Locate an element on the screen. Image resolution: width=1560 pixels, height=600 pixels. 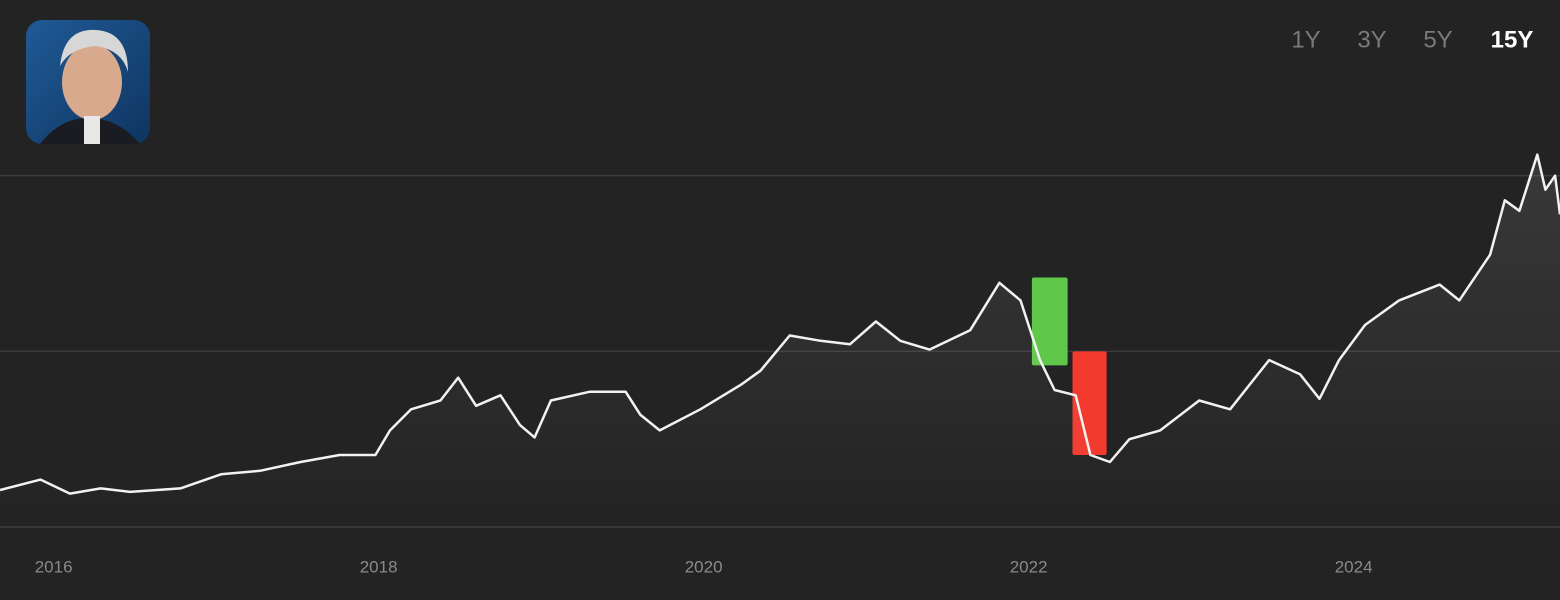
range-button: 3Y is located at coordinates (1371, 39).